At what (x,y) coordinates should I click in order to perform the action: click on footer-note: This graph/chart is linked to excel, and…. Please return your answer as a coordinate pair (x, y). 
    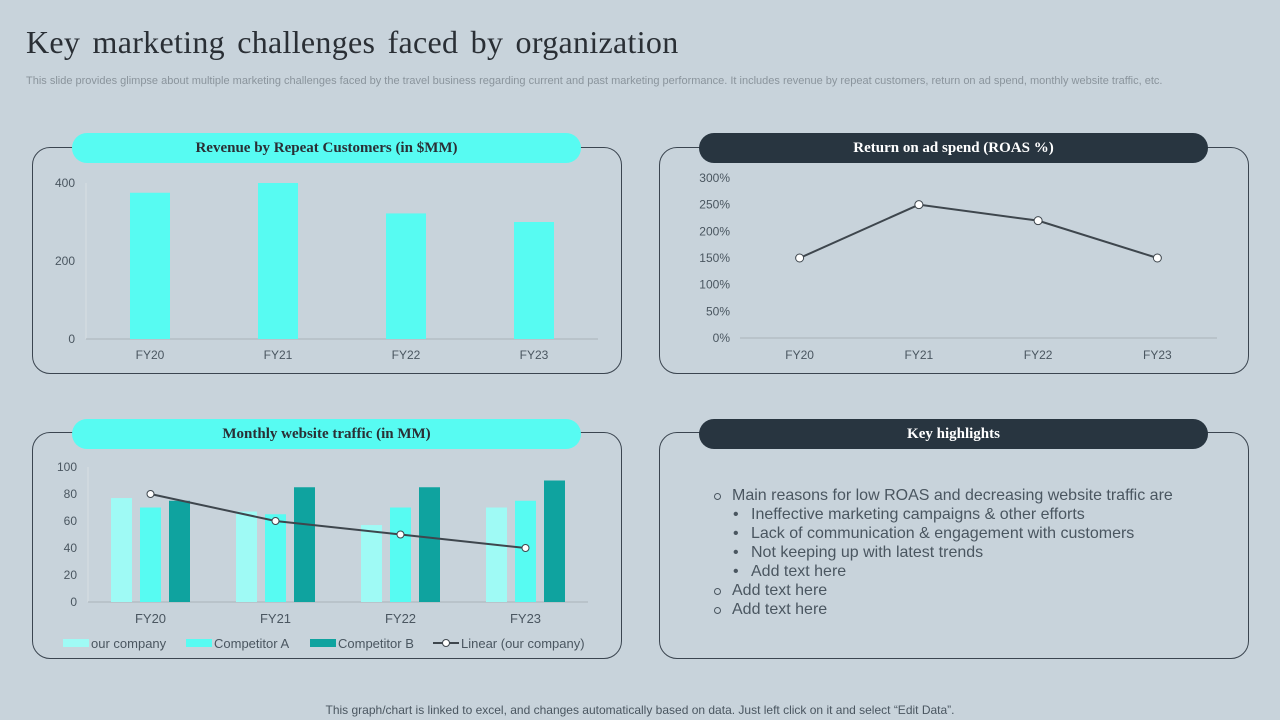
    Looking at the image, I should click on (640, 710).